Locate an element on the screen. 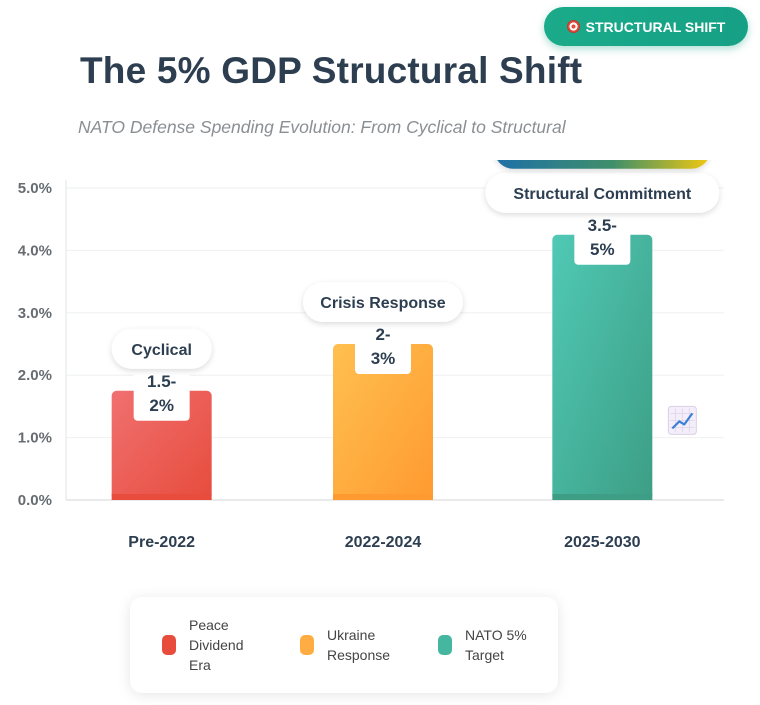 The width and height of the screenshot is (760, 705). phase-label: Crisis Response is located at coordinates (382, 303).